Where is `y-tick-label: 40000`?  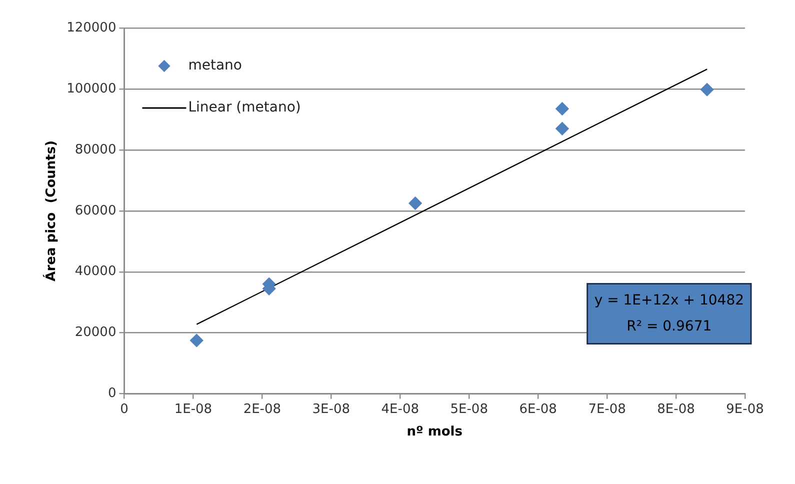
y-tick-label: 40000 is located at coordinates (95, 272).